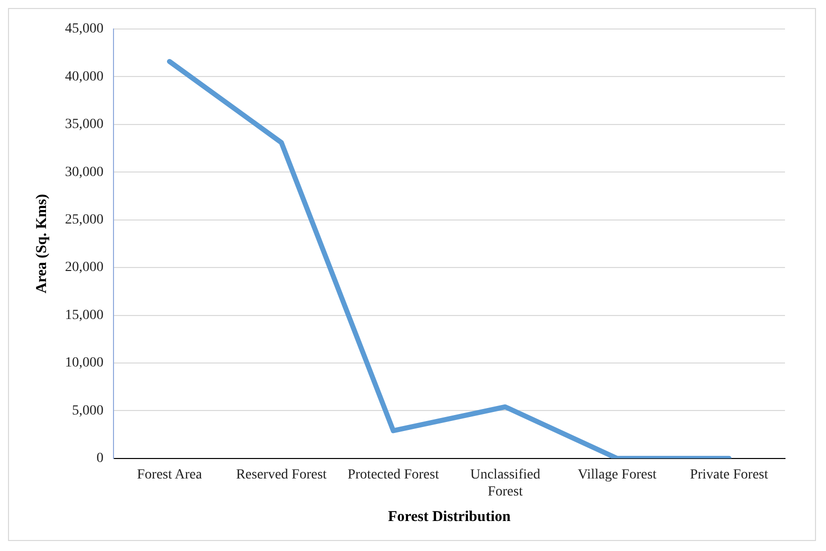  Describe the element at coordinates (84, 172) in the screenshot. I see `y-tick-label: 30,000` at that location.